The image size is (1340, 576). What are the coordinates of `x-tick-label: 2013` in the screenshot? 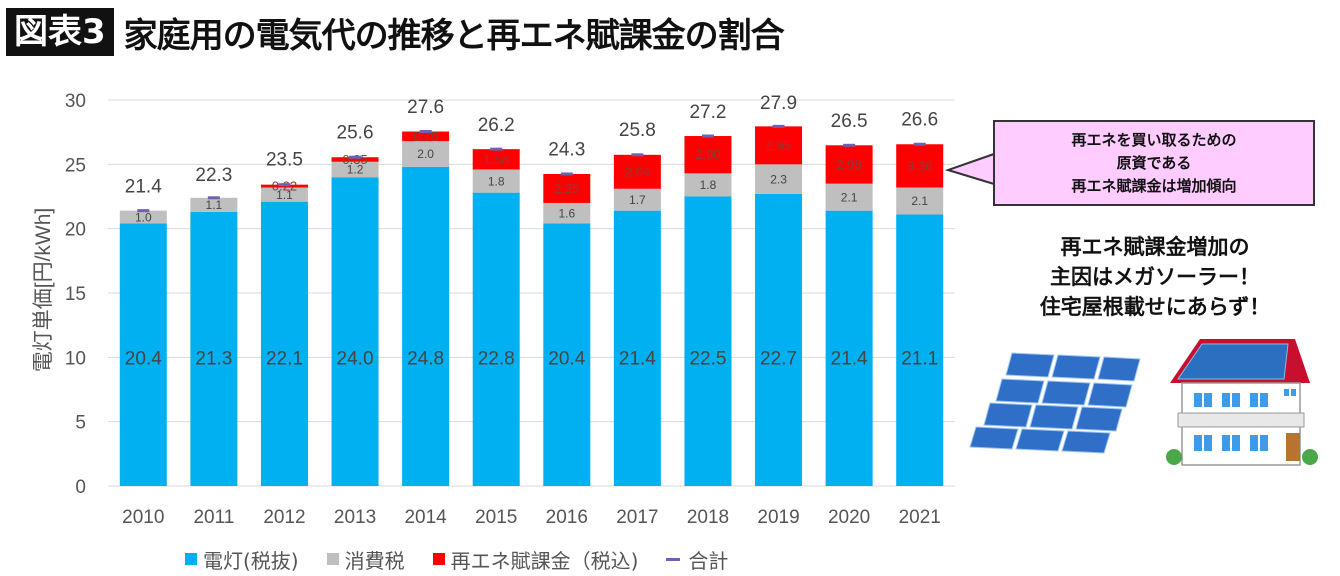 It's located at (355, 517).